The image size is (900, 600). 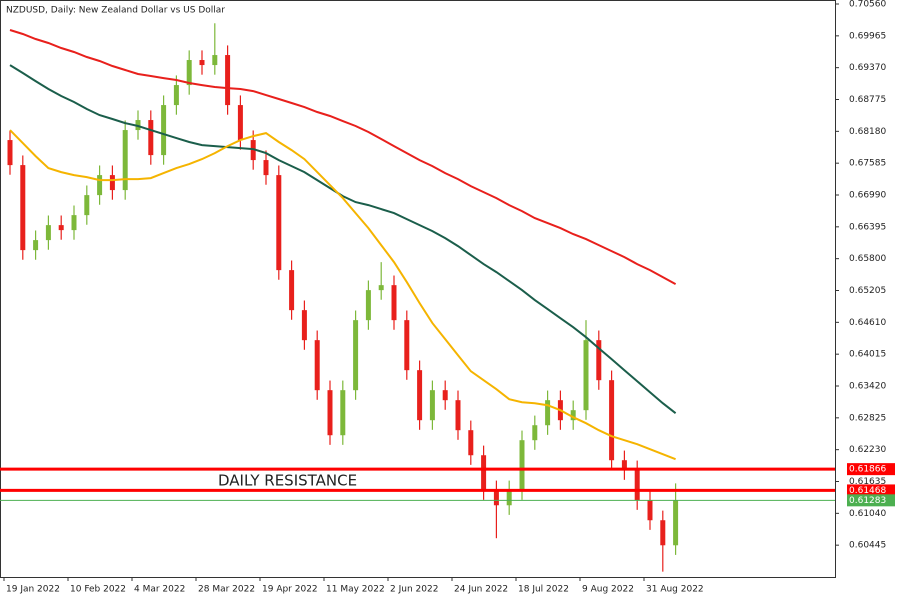 I want to click on y-tick-label: 0.61635, so click(x=867, y=482).